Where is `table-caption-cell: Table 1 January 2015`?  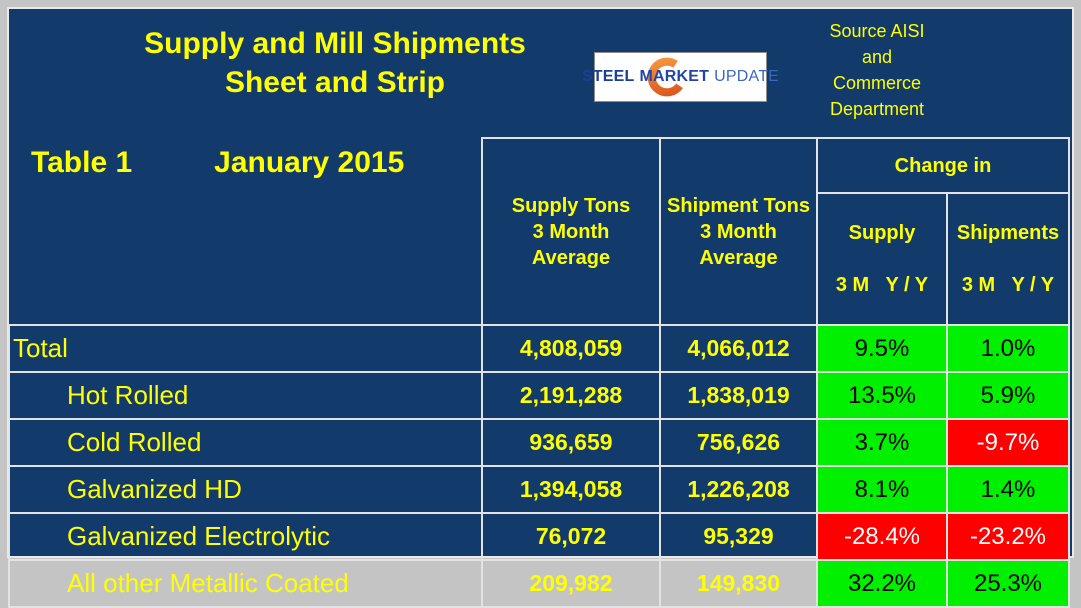 table-caption-cell: Table 1 January 2015 is located at coordinates (245, 231).